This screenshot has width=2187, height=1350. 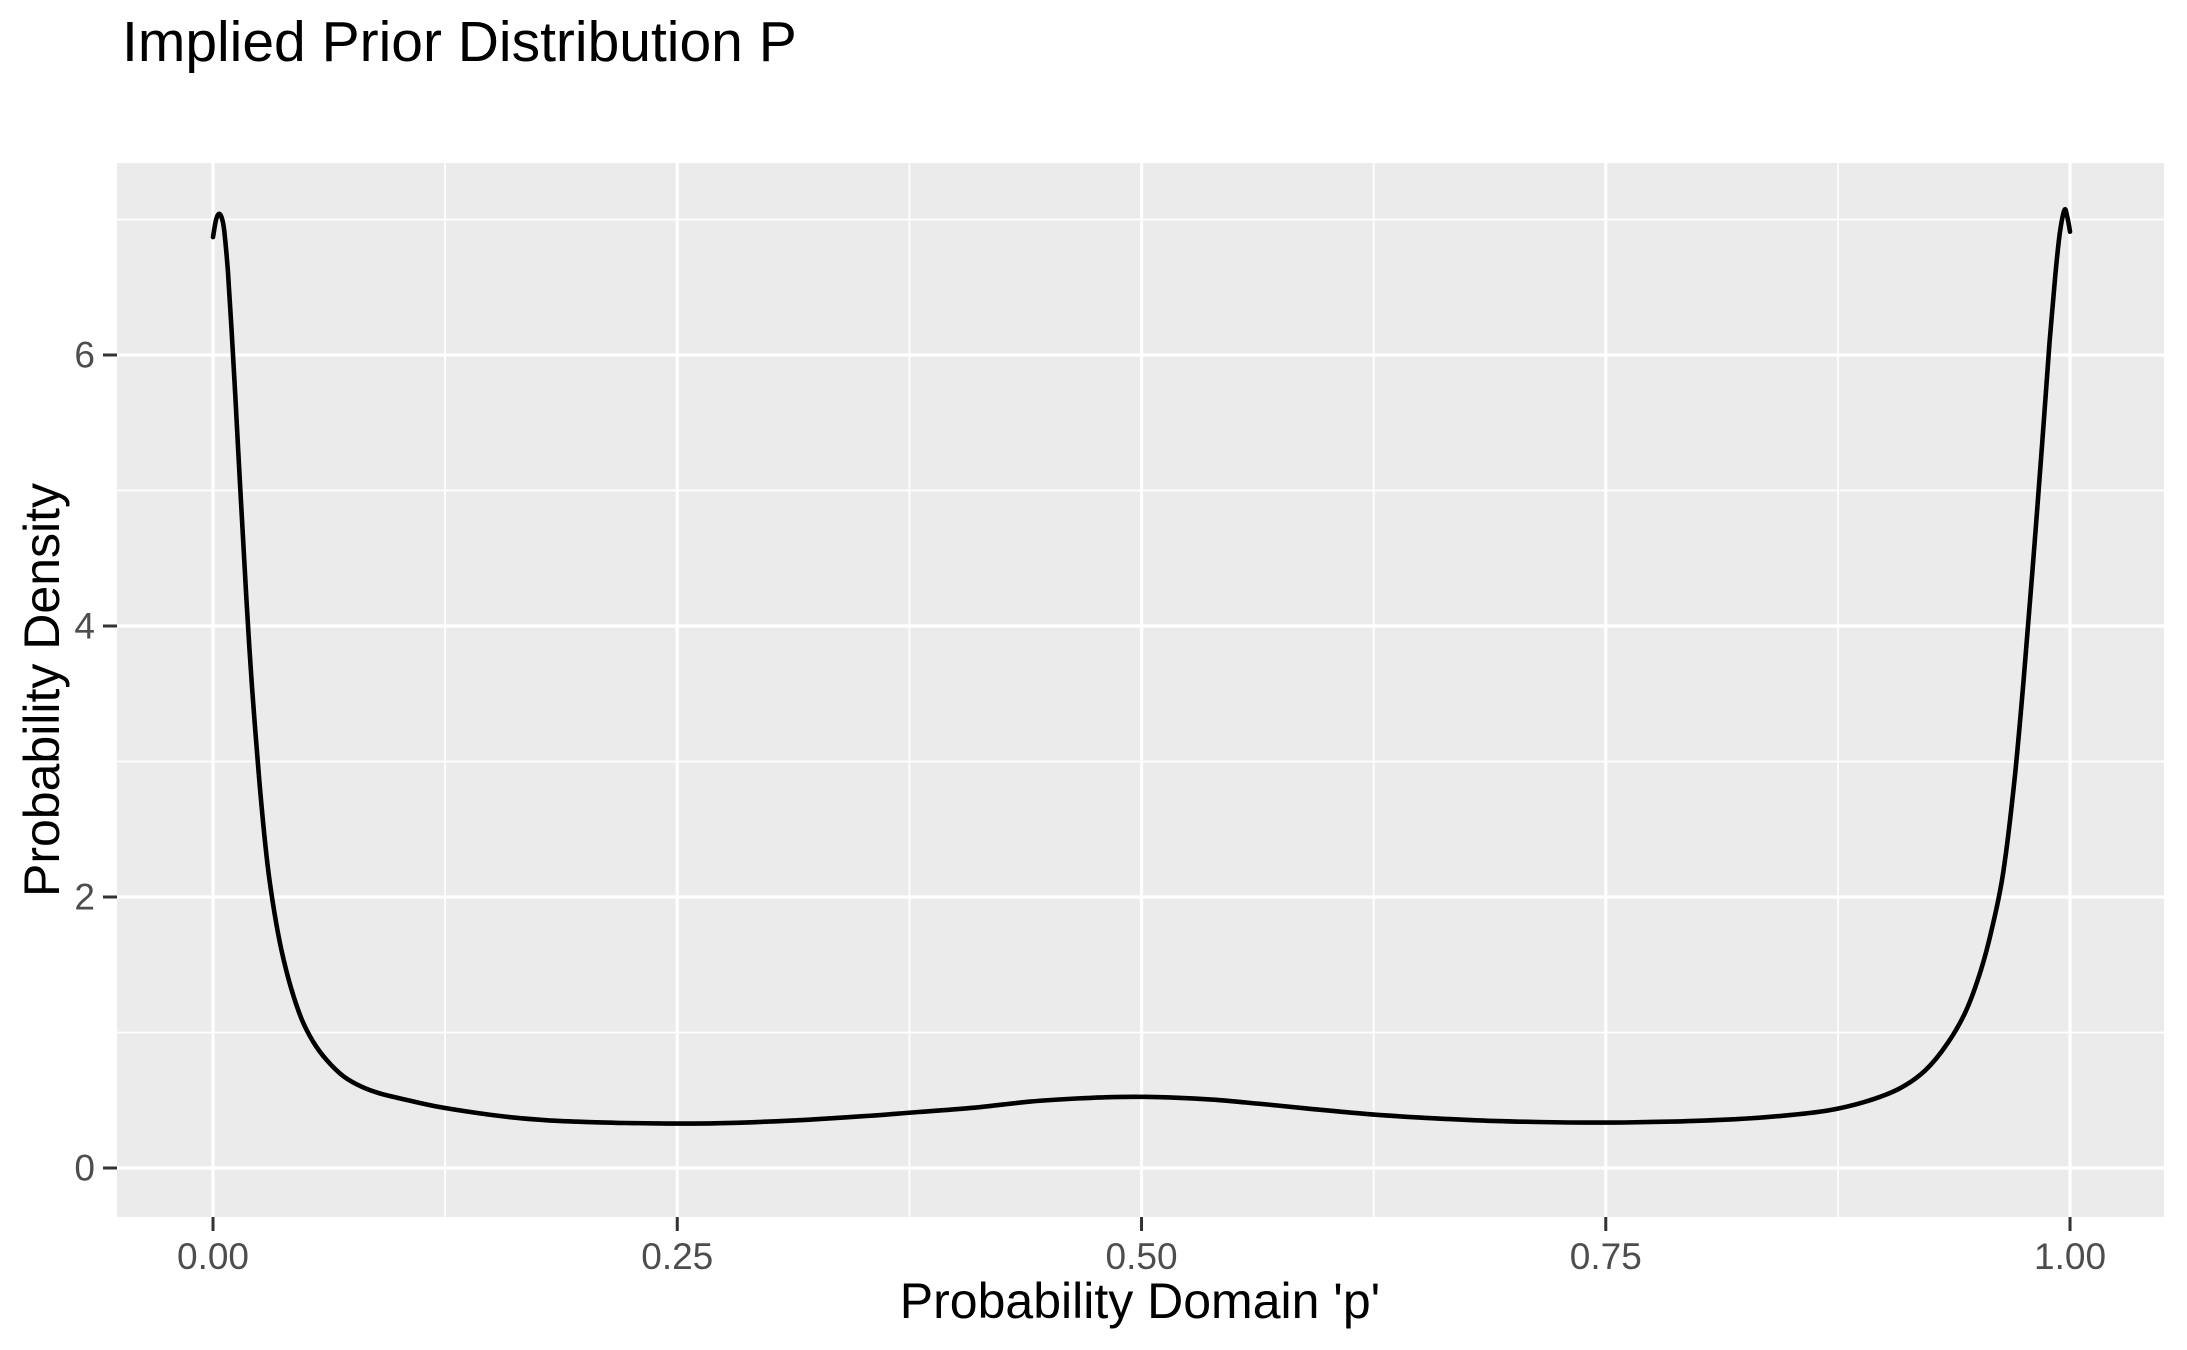 I want to click on y-axis-tick-label: 6, so click(x=84, y=355).